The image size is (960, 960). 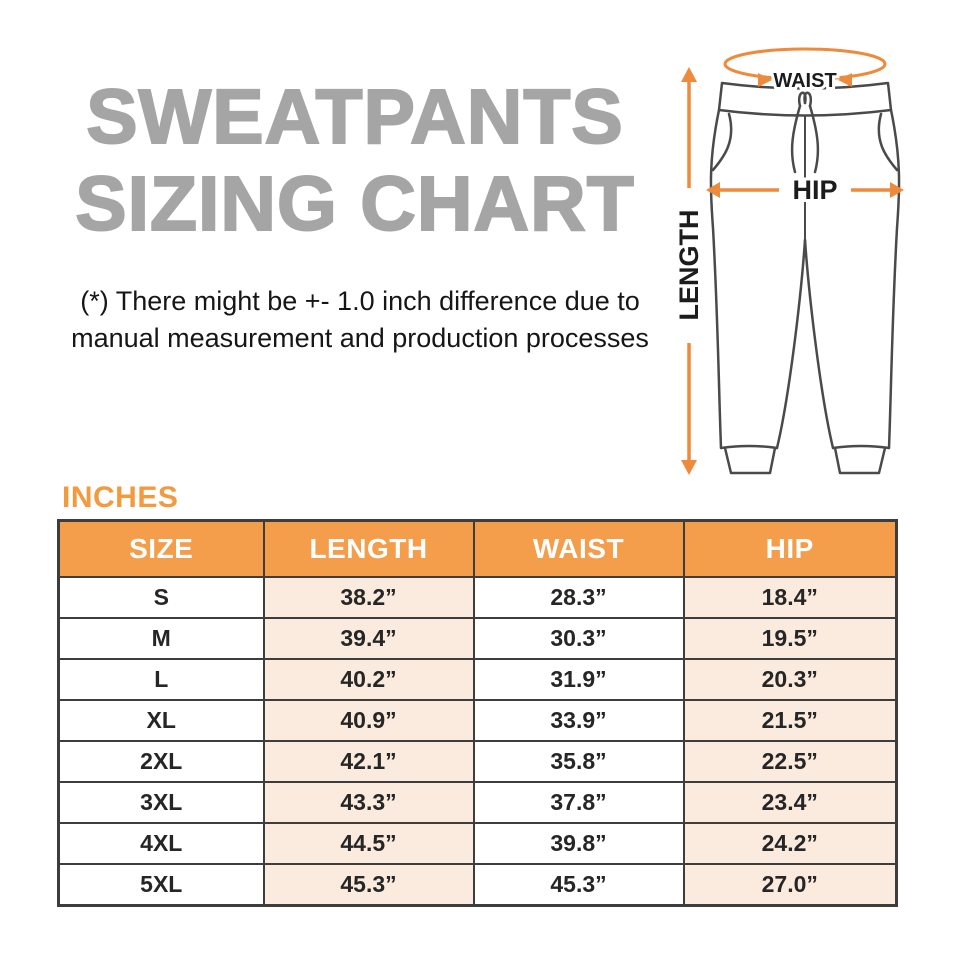 I want to click on length-arrowhead-bottom-icon, so click(x=689, y=467).